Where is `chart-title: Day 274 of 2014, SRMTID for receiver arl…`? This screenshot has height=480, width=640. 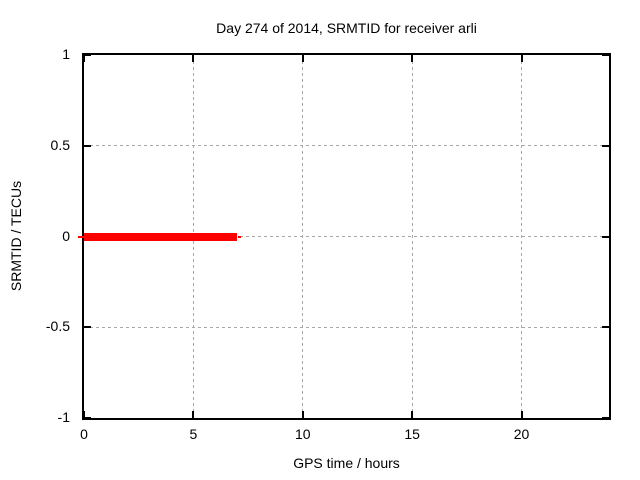 chart-title: Day 274 of 2014, SRMTID for receiver arl… is located at coordinates (346, 28).